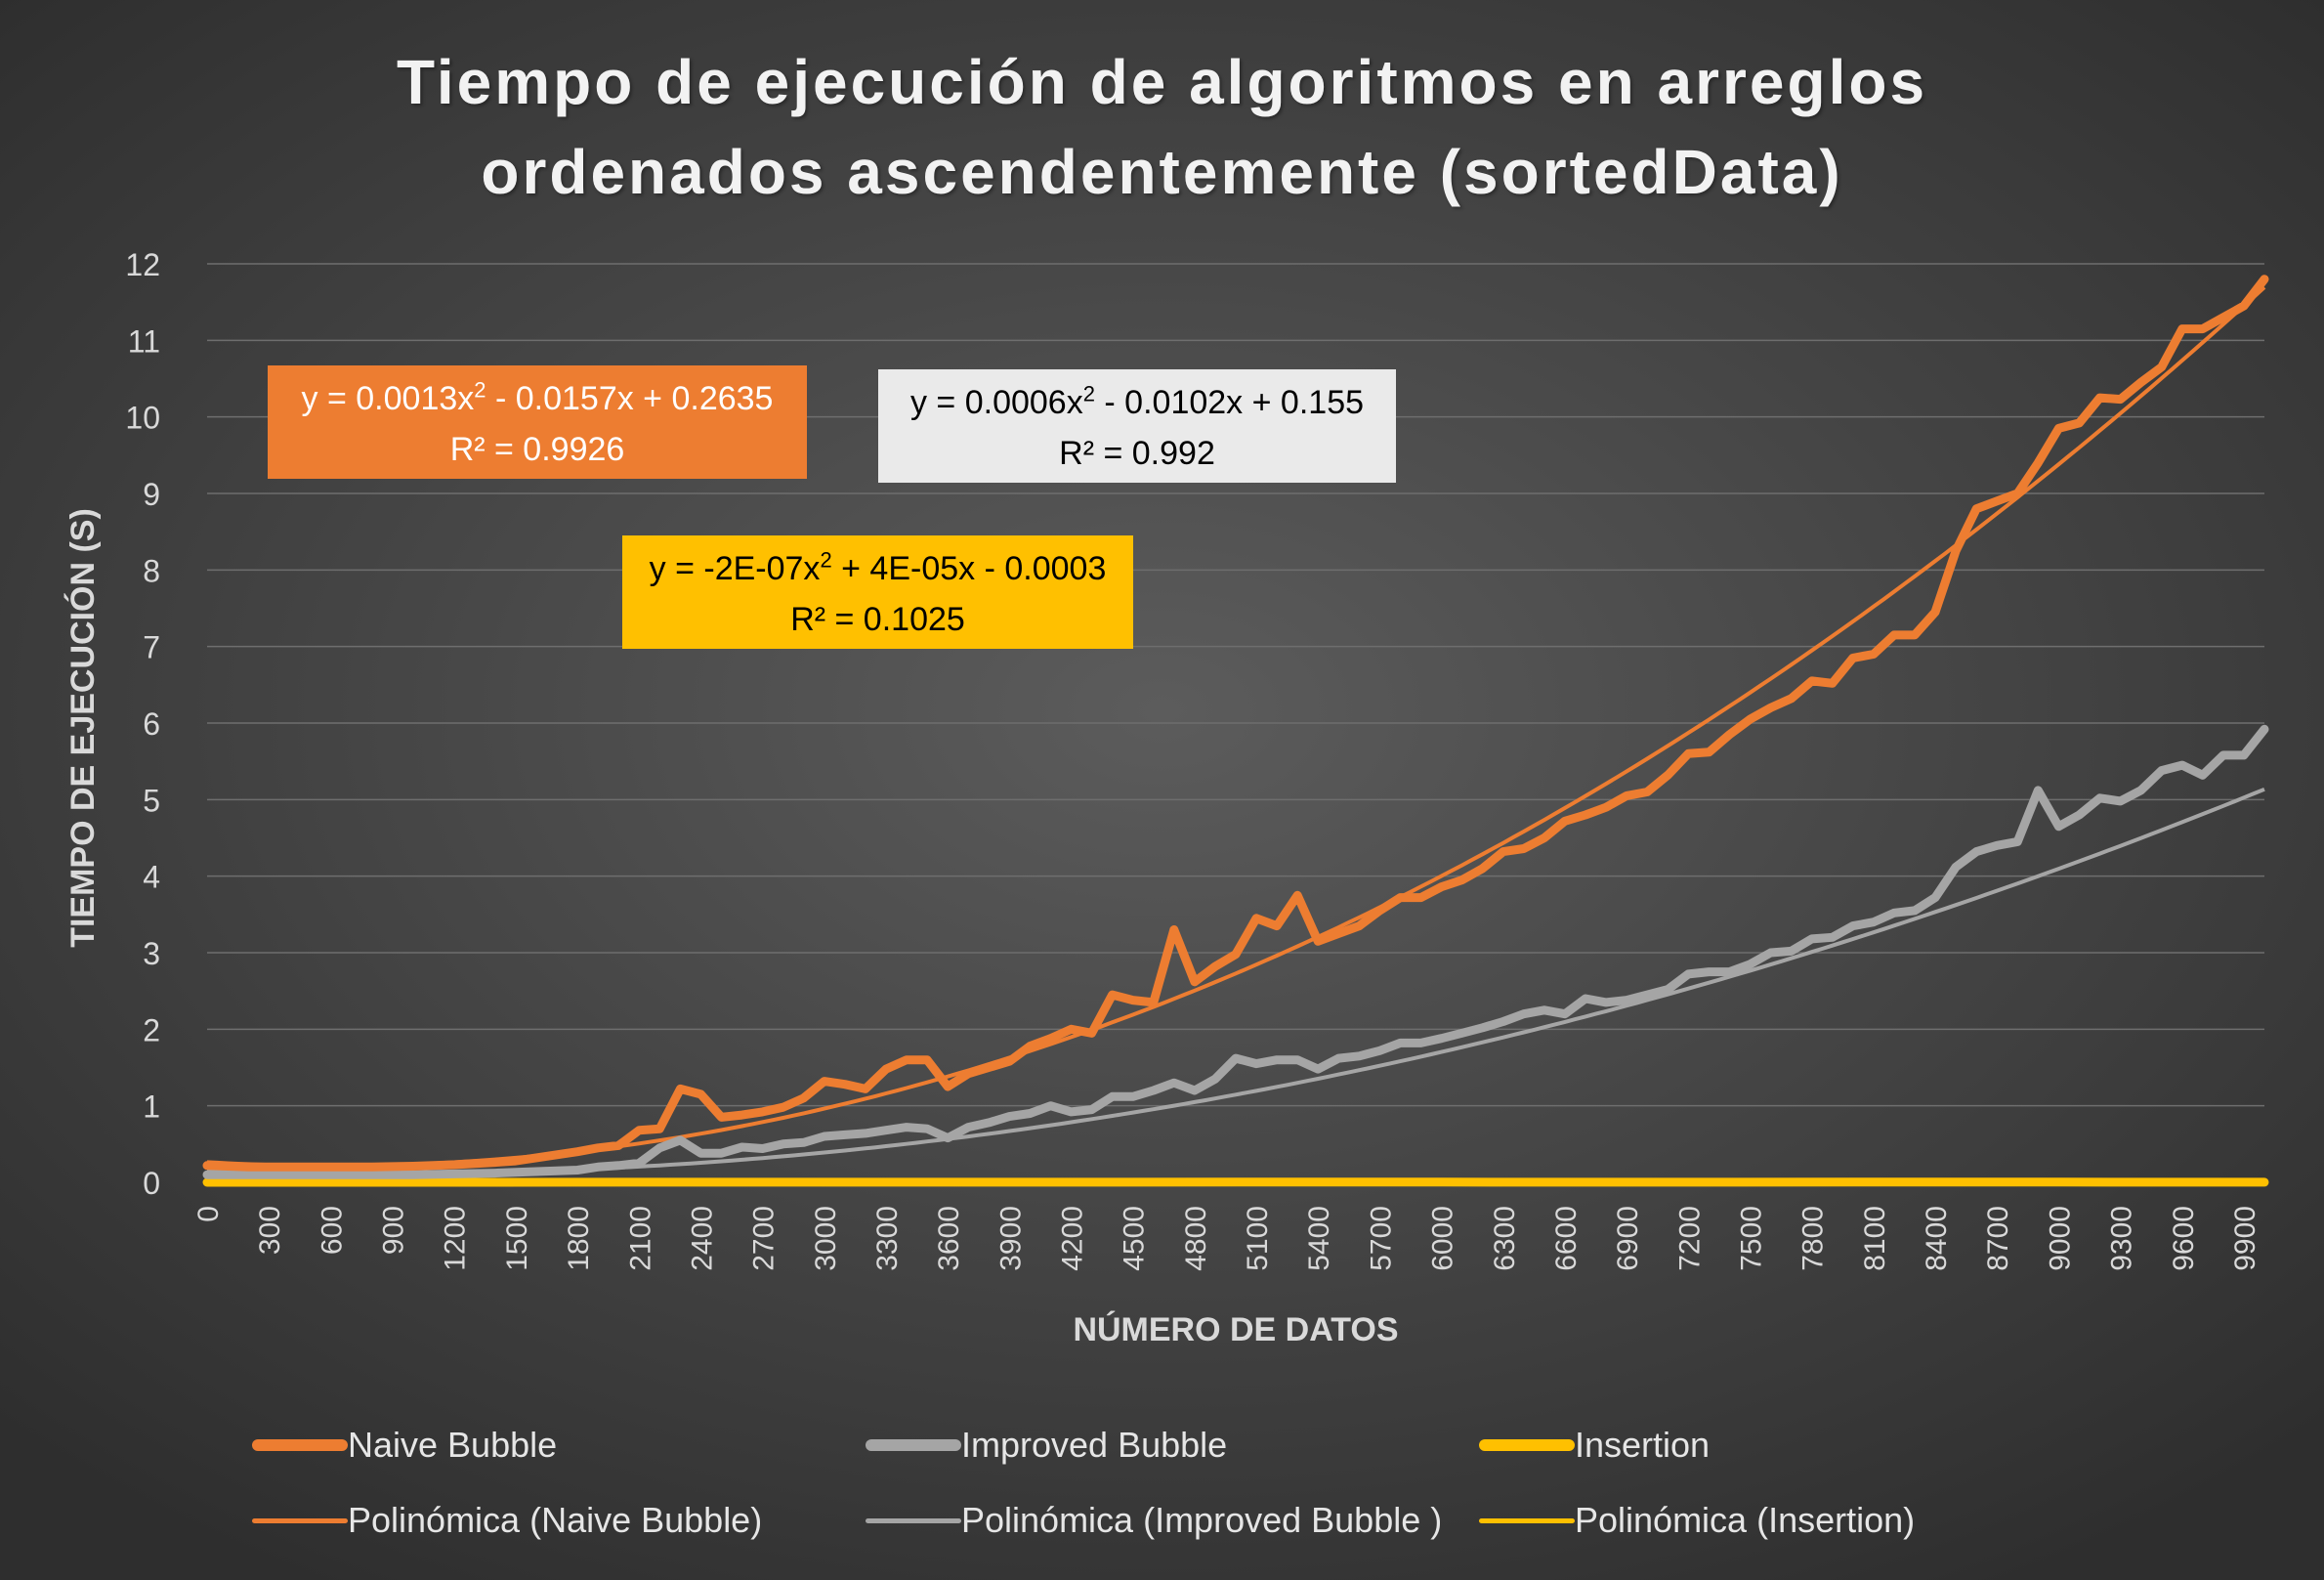 This screenshot has width=2324, height=1580. I want to click on legend-swatch-naive, so click(300, 1445).